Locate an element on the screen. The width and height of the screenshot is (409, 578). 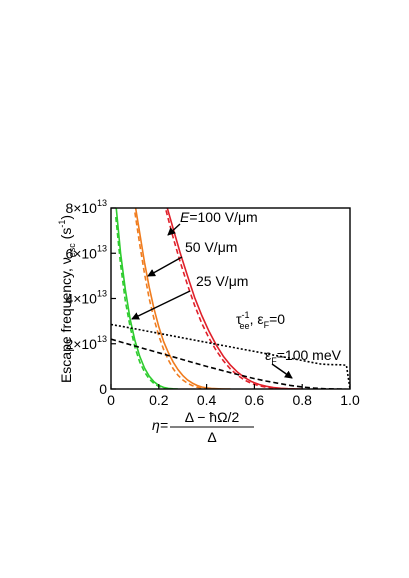
x-tick-label: 0.6 is located at coordinates (255, 400).